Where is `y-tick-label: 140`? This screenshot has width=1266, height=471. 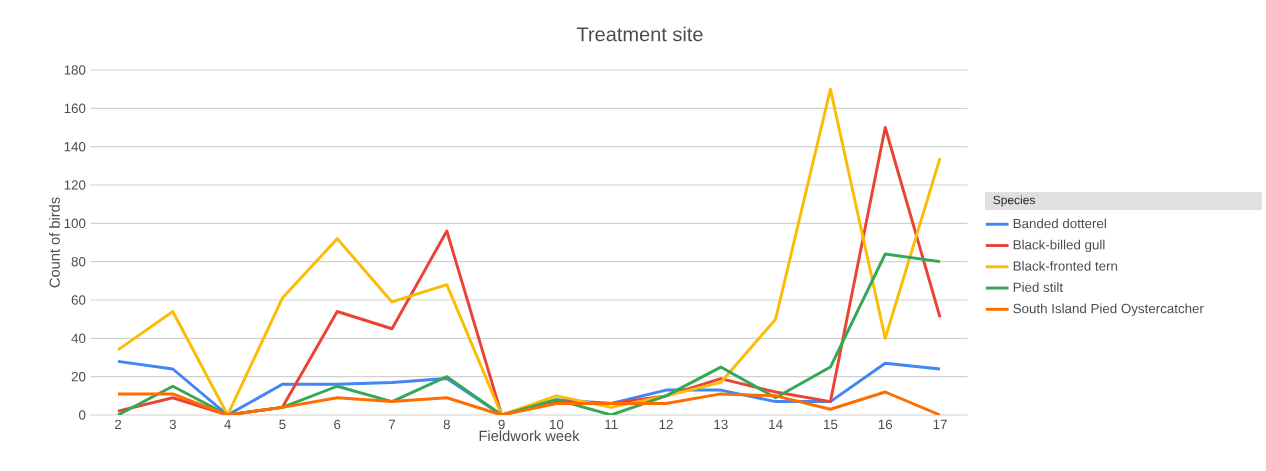 y-tick-label: 140 is located at coordinates (75, 146).